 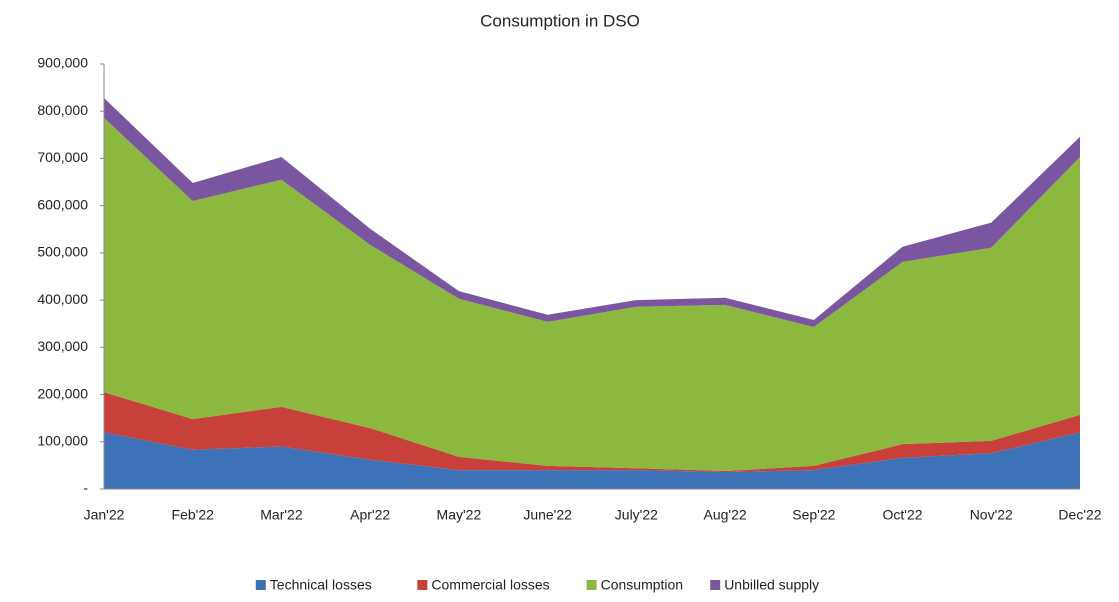 What do you see at coordinates (813, 515) in the screenshot?
I see `x-tick-label: Sep'22` at bounding box center [813, 515].